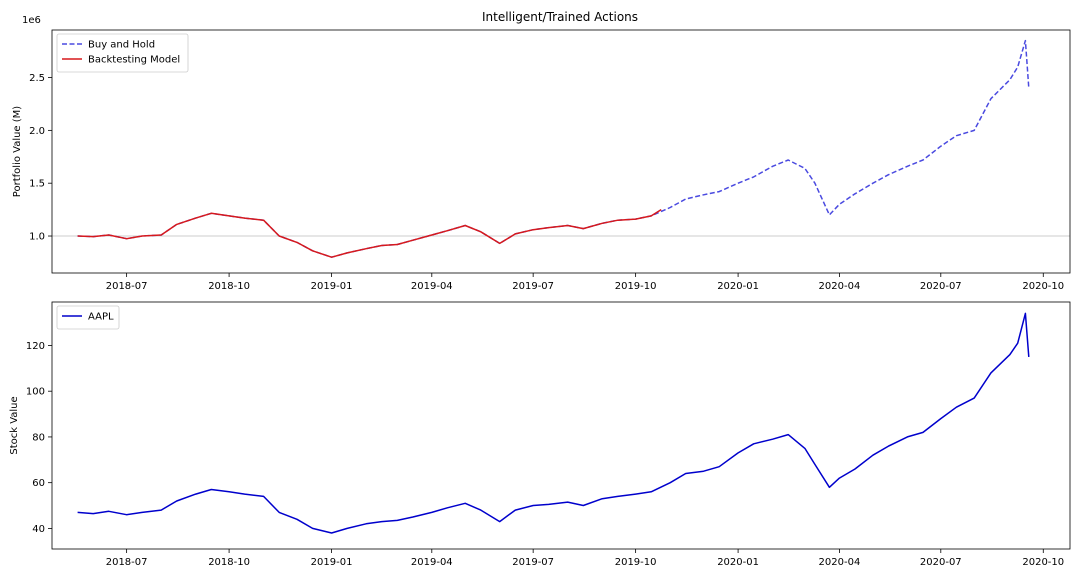  Describe the element at coordinates (37, 184) in the screenshot. I see `y-tick-label: 1.5` at that location.